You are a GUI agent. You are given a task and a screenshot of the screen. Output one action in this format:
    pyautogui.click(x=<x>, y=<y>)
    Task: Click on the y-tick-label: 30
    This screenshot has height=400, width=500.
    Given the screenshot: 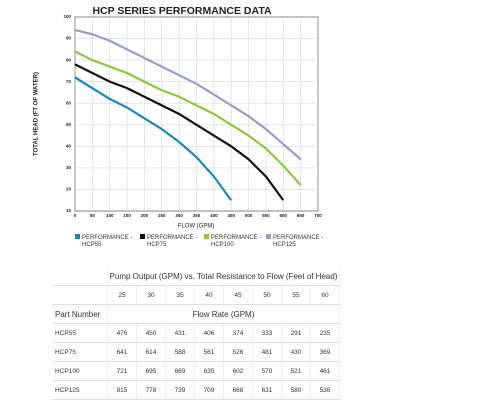 What is the action you would take?
    pyautogui.click(x=69, y=167)
    